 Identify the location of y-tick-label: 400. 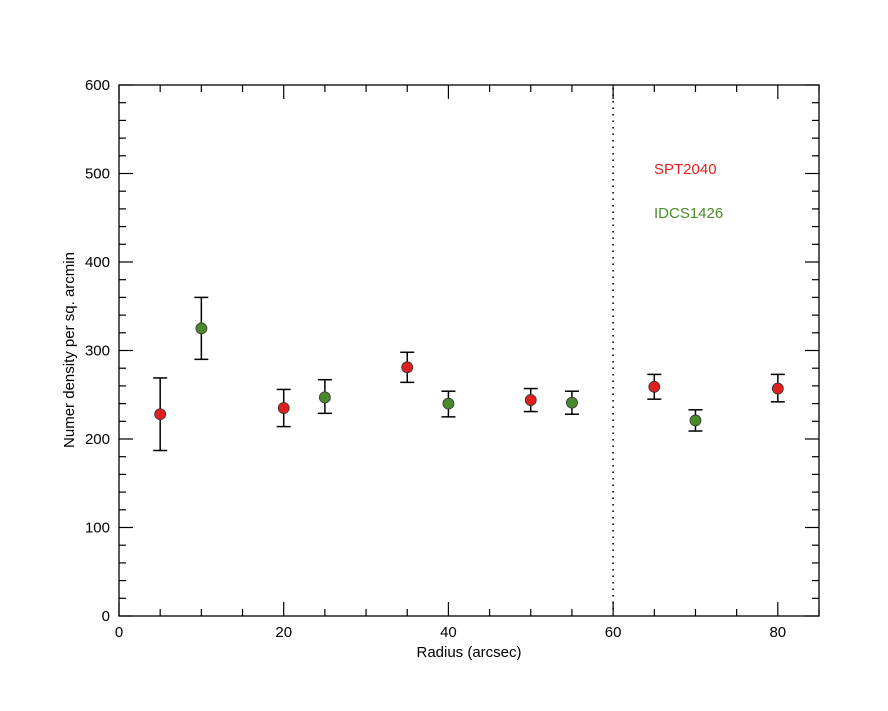
(97, 262).